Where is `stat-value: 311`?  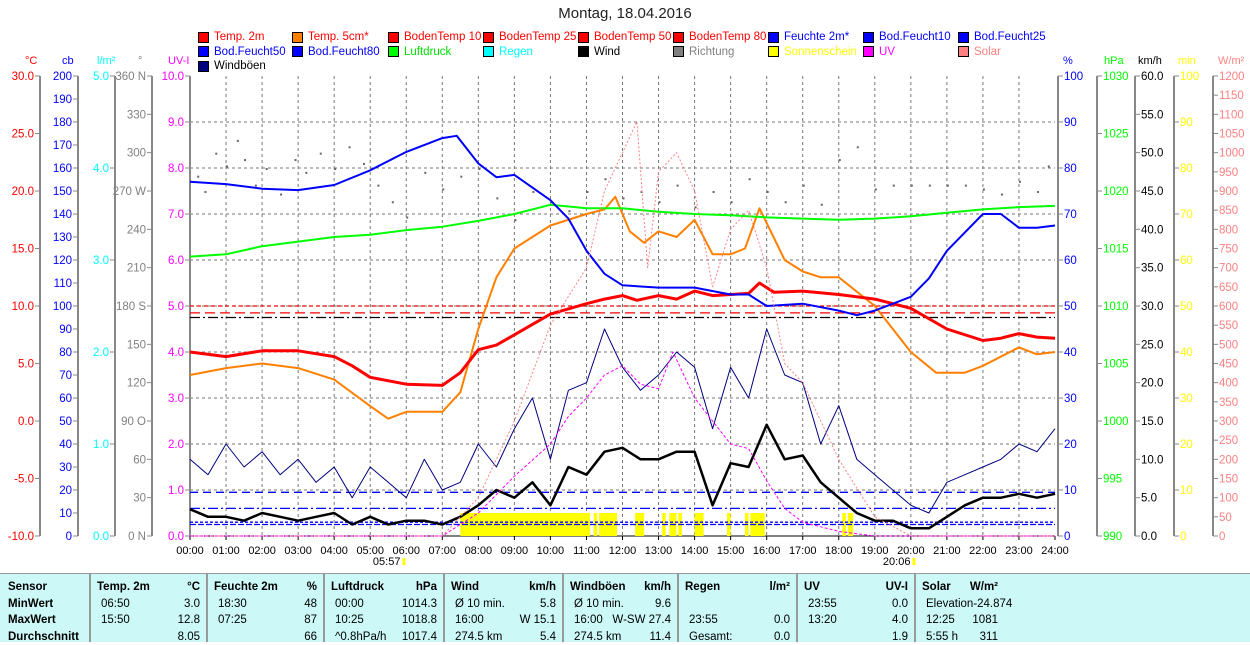
stat-value: 311 is located at coordinates (989, 637).